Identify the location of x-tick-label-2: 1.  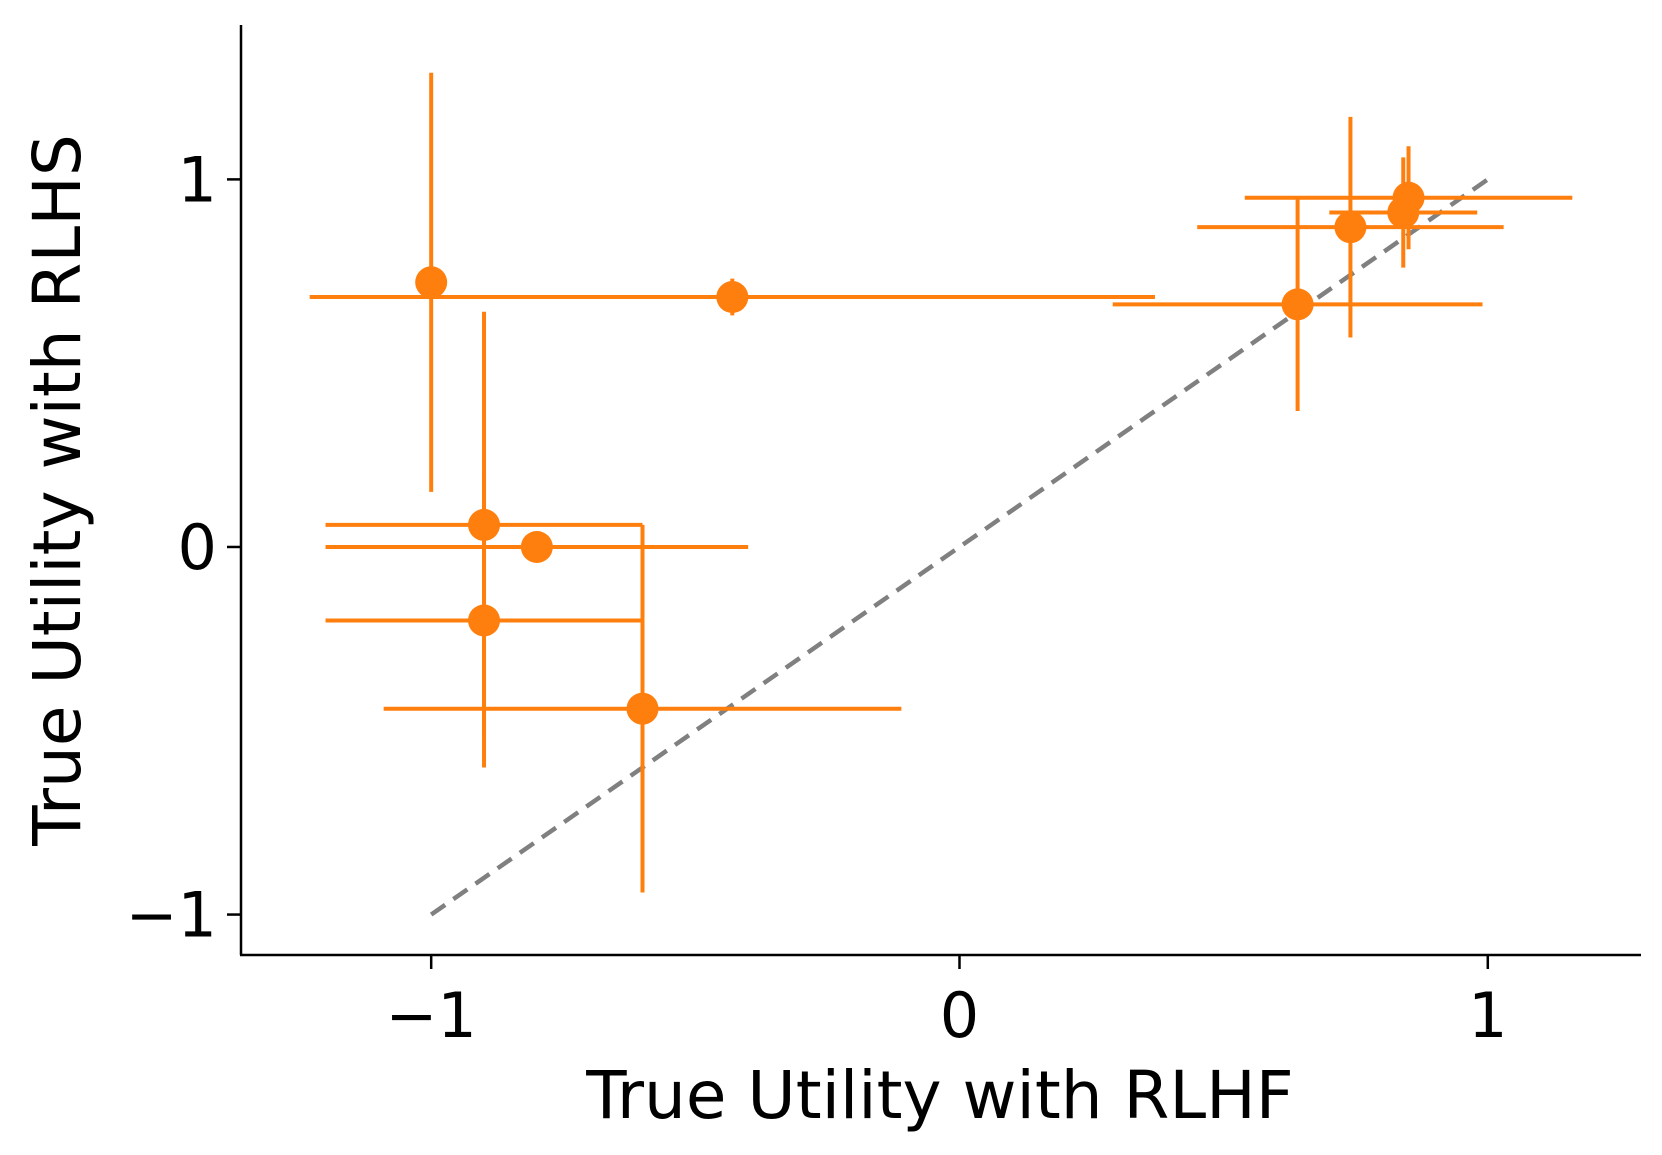
(1487, 1015).